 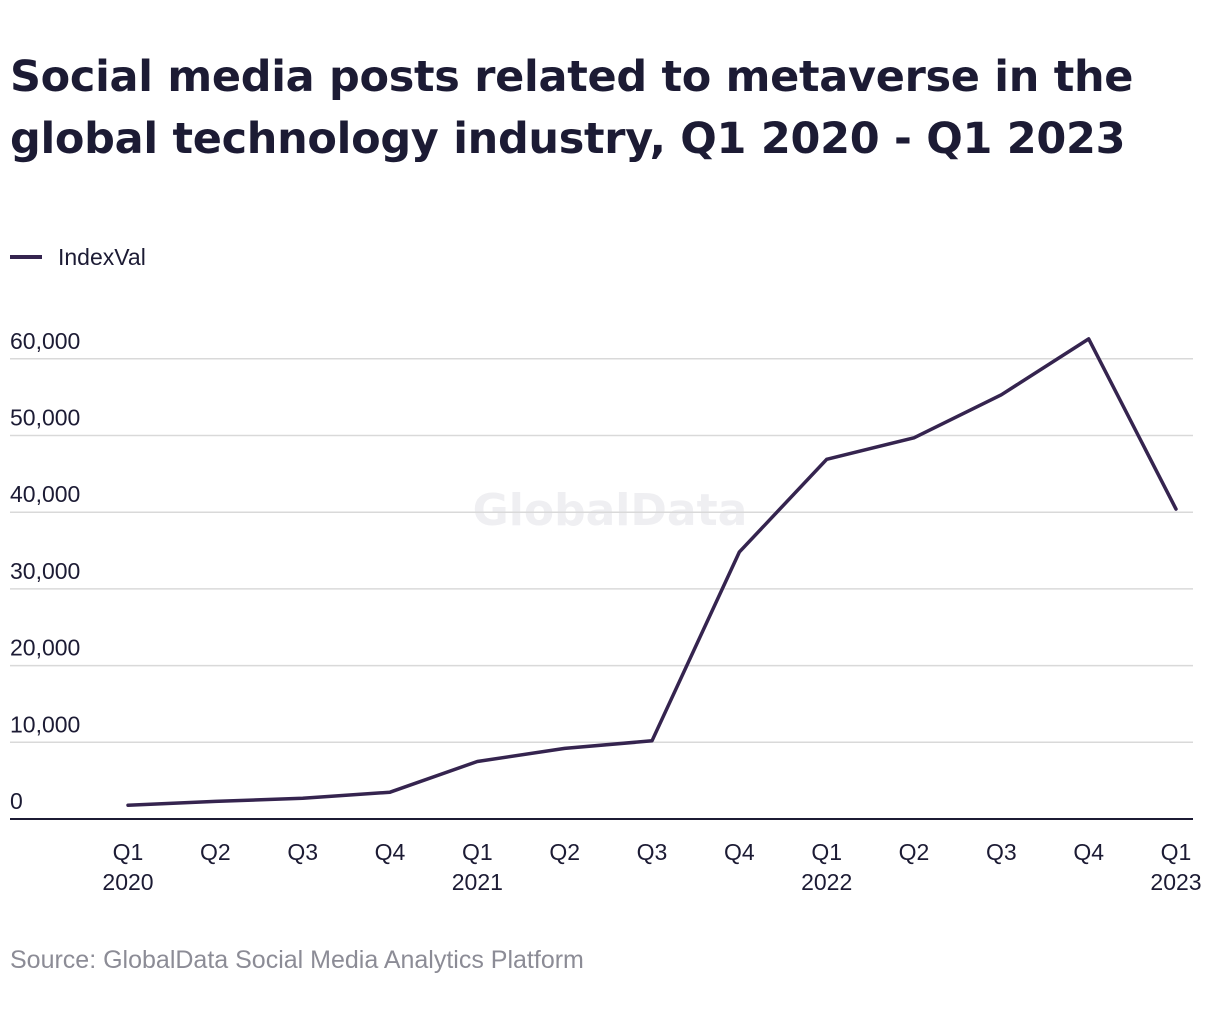 I want to click on y-tick-label: 30,000, so click(x=45, y=571).